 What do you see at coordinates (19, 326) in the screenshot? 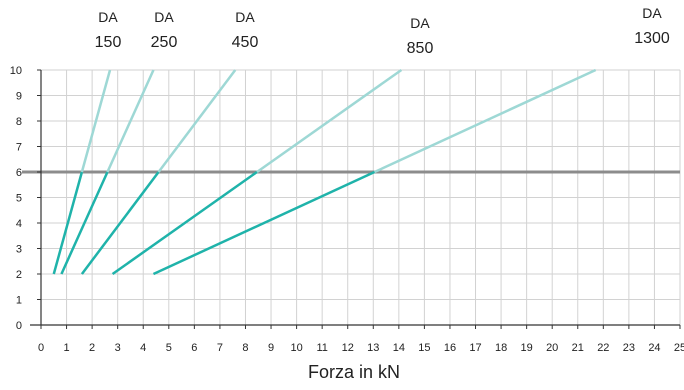
I see `y-tick-label: 0` at bounding box center [19, 326].